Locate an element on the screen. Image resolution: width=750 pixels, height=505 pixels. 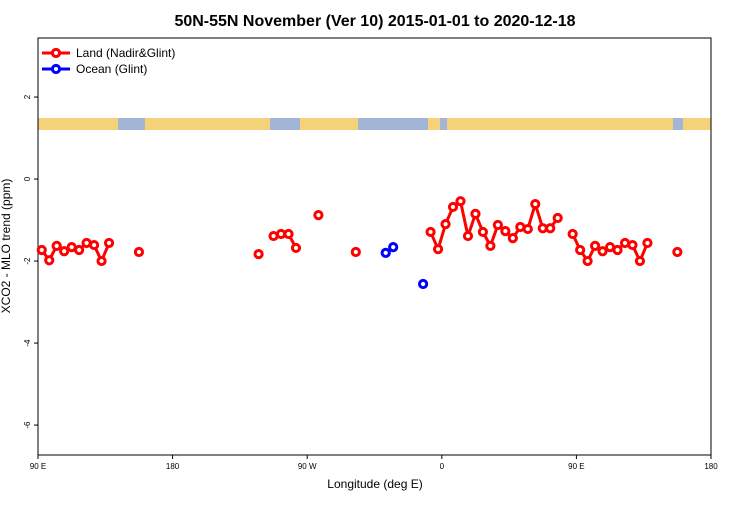
y-tick-label: -2 is located at coordinates (27, 261).